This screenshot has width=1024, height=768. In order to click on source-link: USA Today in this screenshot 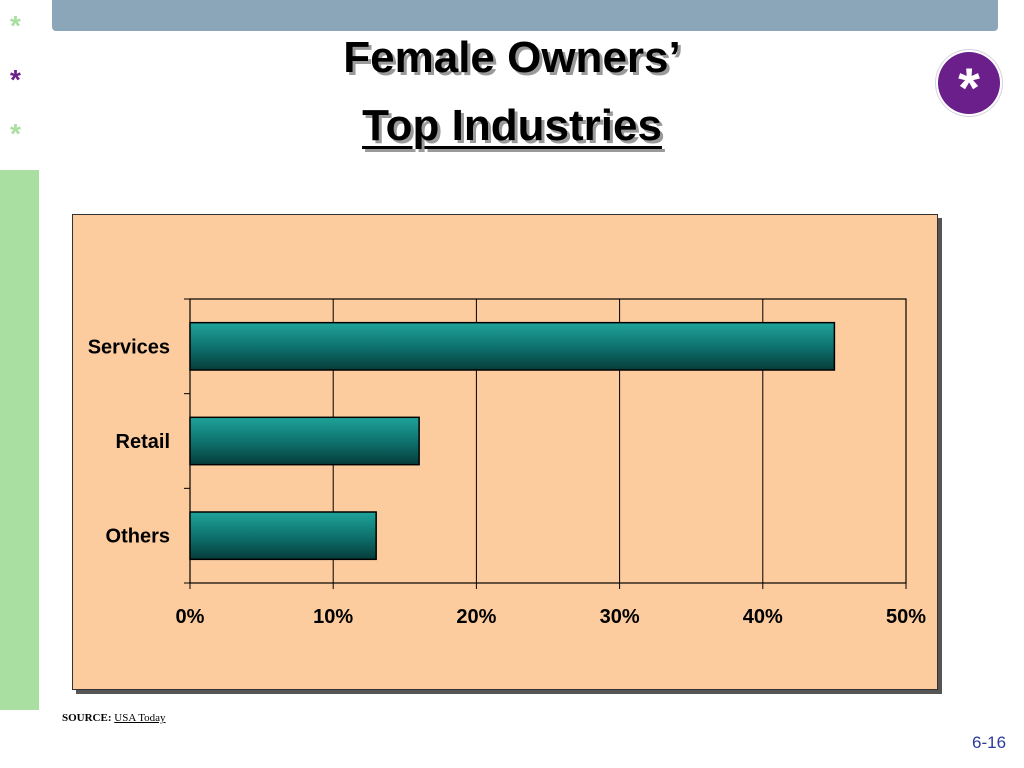, I will do `click(140, 718)`.